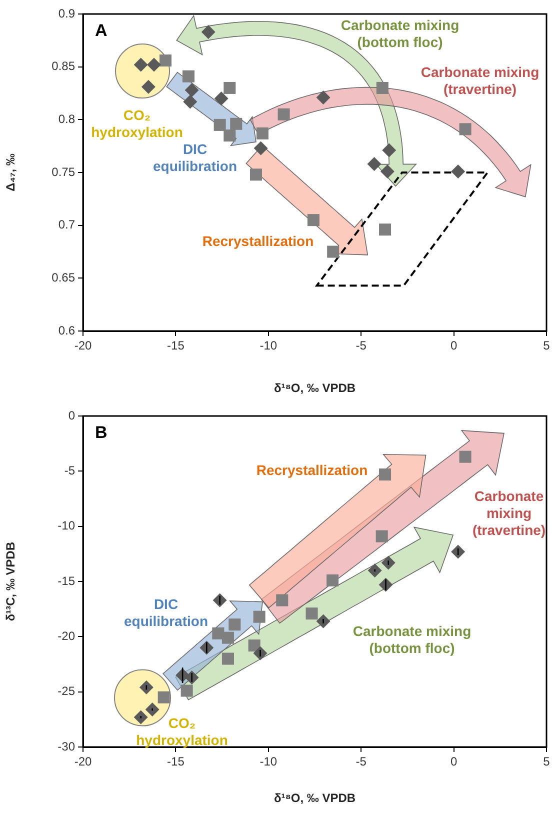  What do you see at coordinates (67, 13) in the screenshot?
I see `y-tick-label: 0.9` at bounding box center [67, 13].